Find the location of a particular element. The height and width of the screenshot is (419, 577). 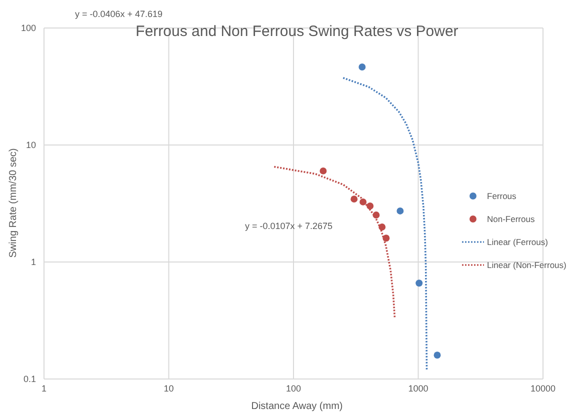

y-tick-label: 10 is located at coordinates (31, 145).